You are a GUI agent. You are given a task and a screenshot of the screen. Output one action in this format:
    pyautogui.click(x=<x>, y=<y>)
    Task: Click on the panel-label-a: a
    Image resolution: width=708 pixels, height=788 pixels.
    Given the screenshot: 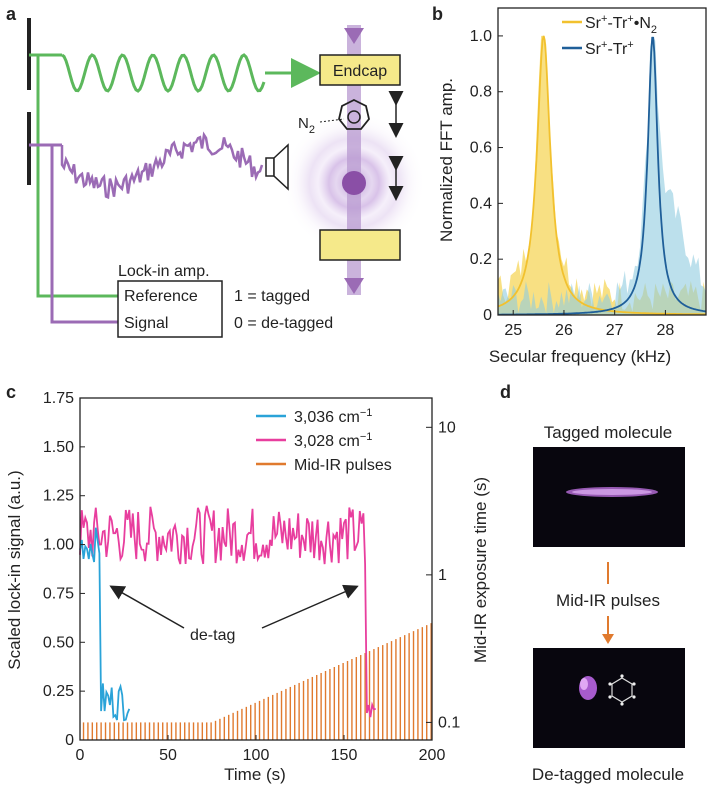 What is the action you would take?
    pyautogui.click(x=11, y=14)
    